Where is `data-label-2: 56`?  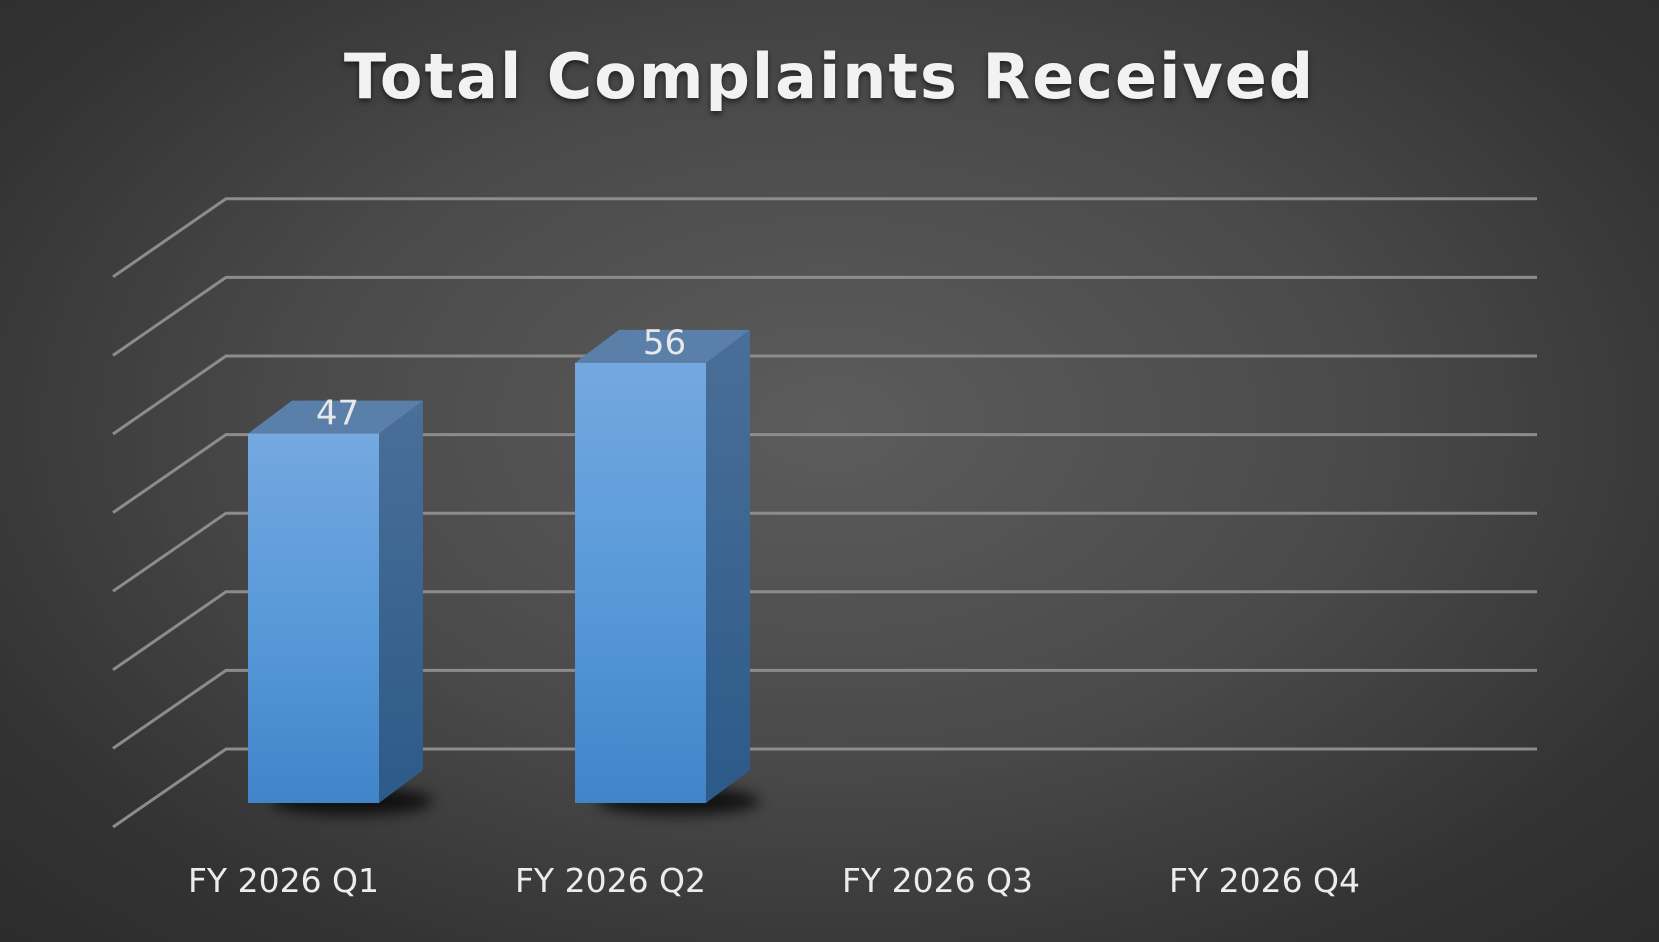 data-label-2: 56 is located at coordinates (664, 343).